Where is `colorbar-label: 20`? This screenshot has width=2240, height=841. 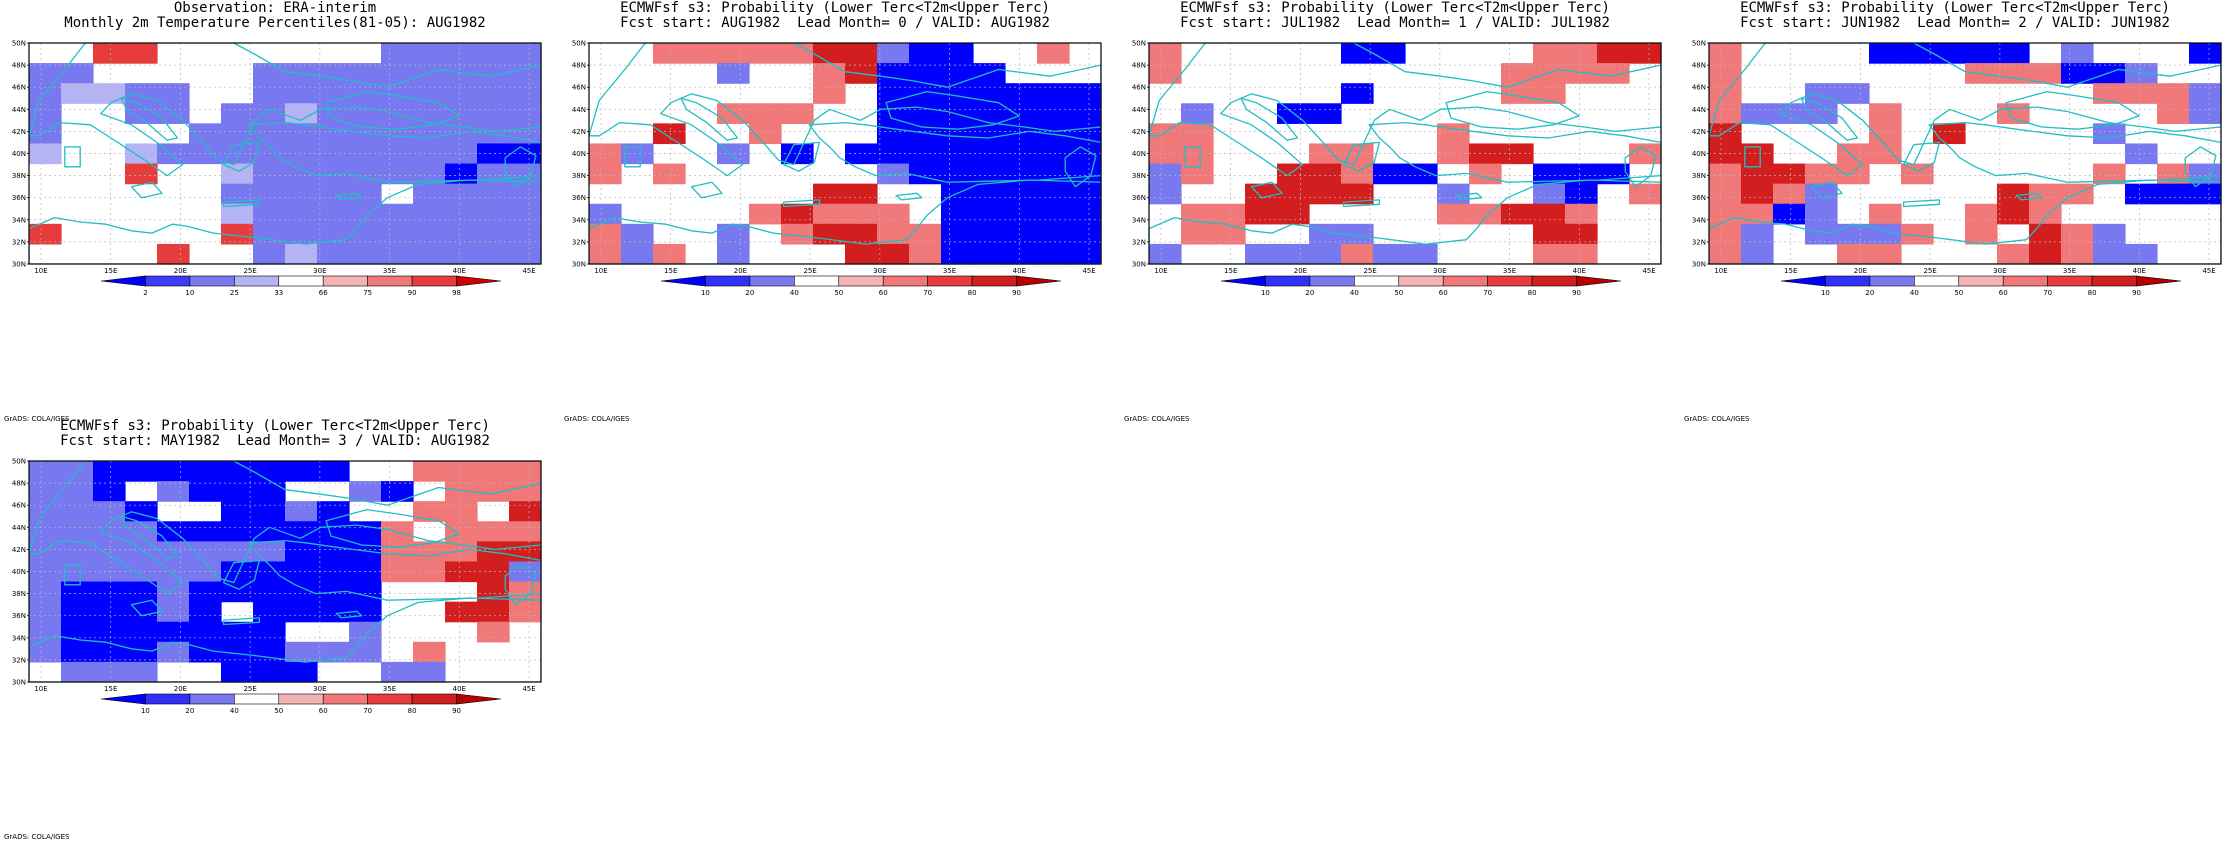 colorbar-label: 20 is located at coordinates (189, 711).